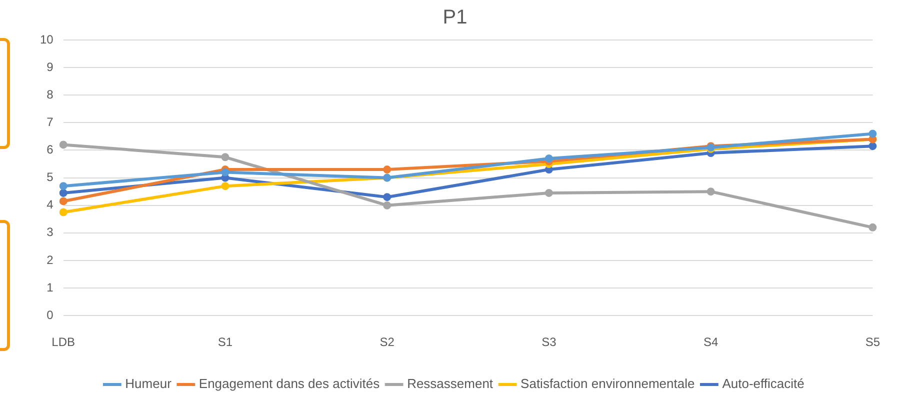 Image resolution: width=900 pixels, height=401 pixels. I want to click on y-tick-label: 6, so click(50, 149).